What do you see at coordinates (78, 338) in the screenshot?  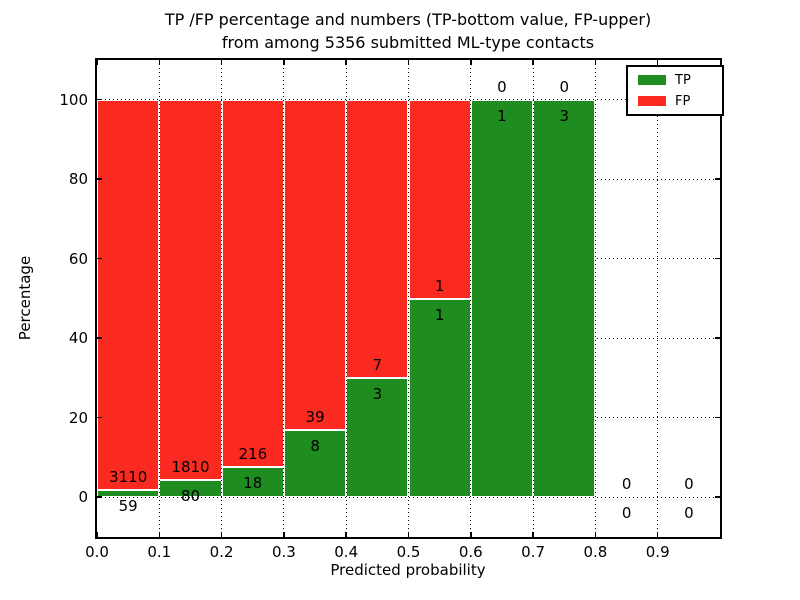 I see `y-tick-label: 40` at bounding box center [78, 338].